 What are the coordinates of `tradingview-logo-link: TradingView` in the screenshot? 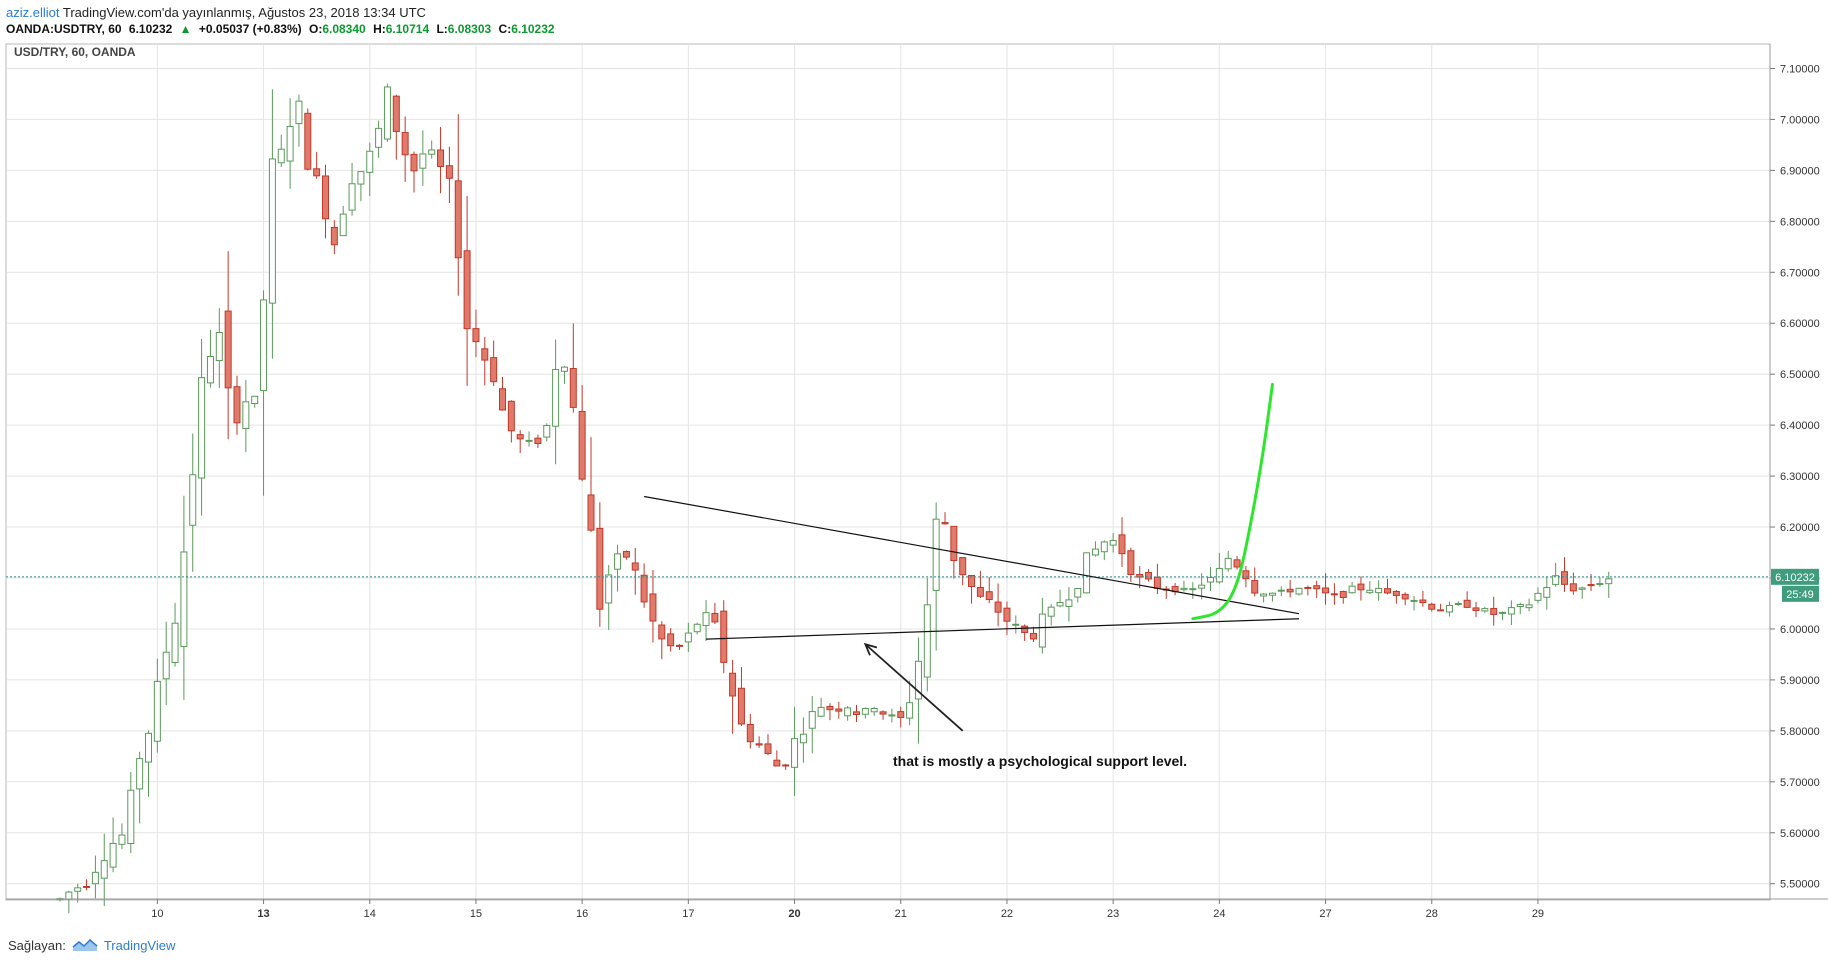 It's located at (124, 945).